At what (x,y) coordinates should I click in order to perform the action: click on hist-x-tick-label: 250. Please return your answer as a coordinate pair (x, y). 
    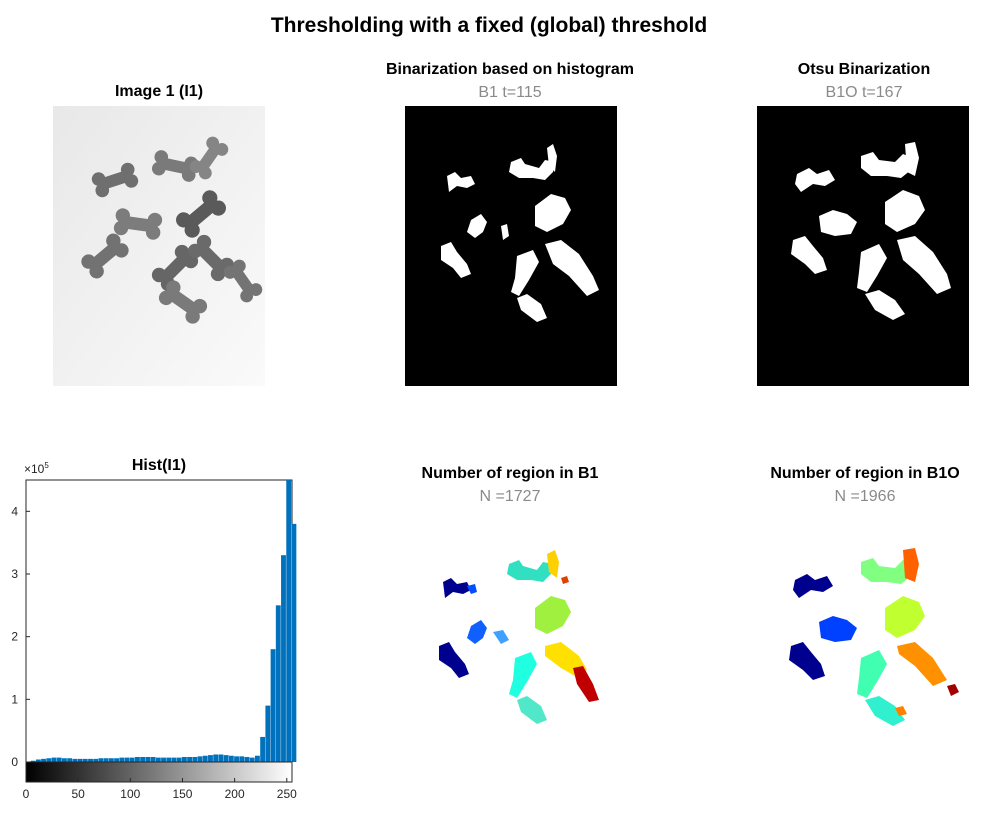
    Looking at the image, I should click on (287, 794).